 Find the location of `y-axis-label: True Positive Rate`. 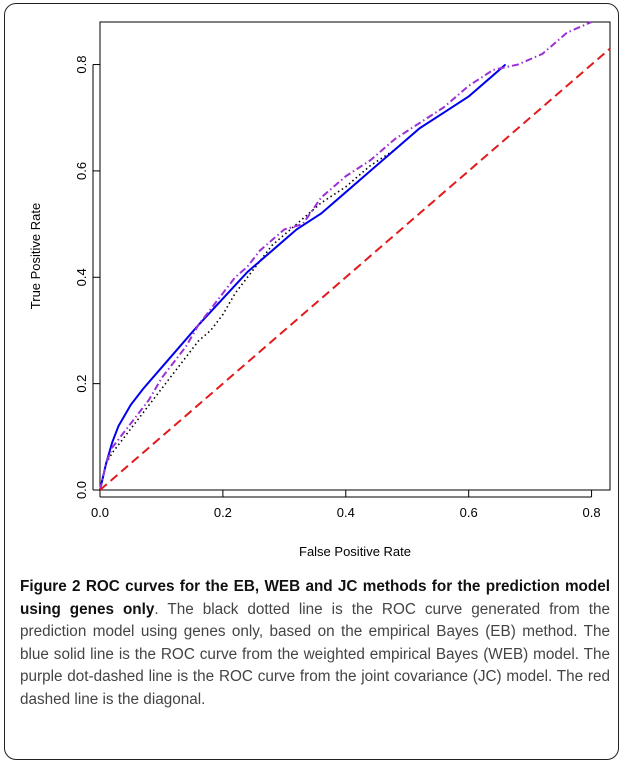

y-axis-label: True Positive Rate is located at coordinates (35, 256).